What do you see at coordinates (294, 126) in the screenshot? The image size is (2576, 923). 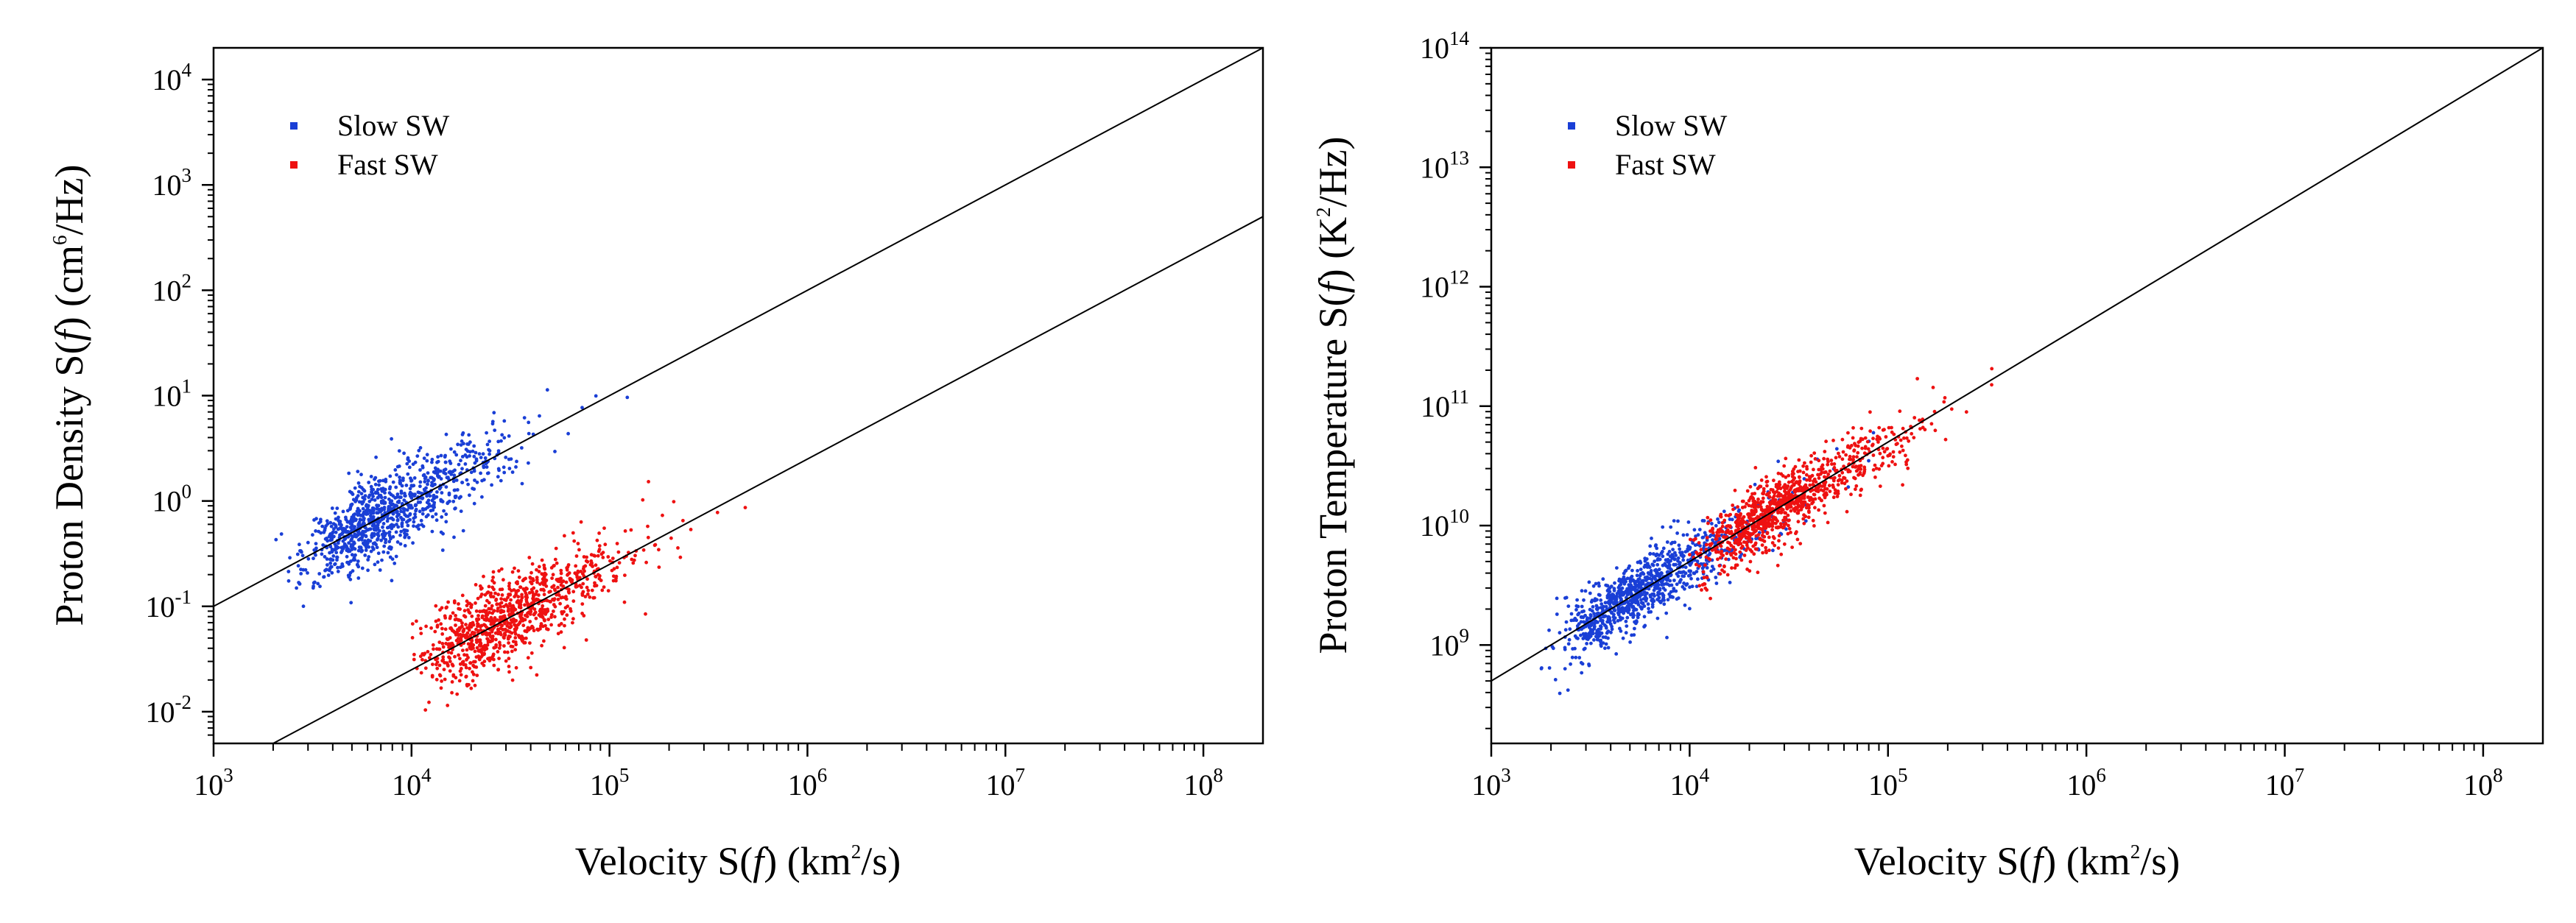 I see `left-legend-marker-slow` at bounding box center [294, 126].